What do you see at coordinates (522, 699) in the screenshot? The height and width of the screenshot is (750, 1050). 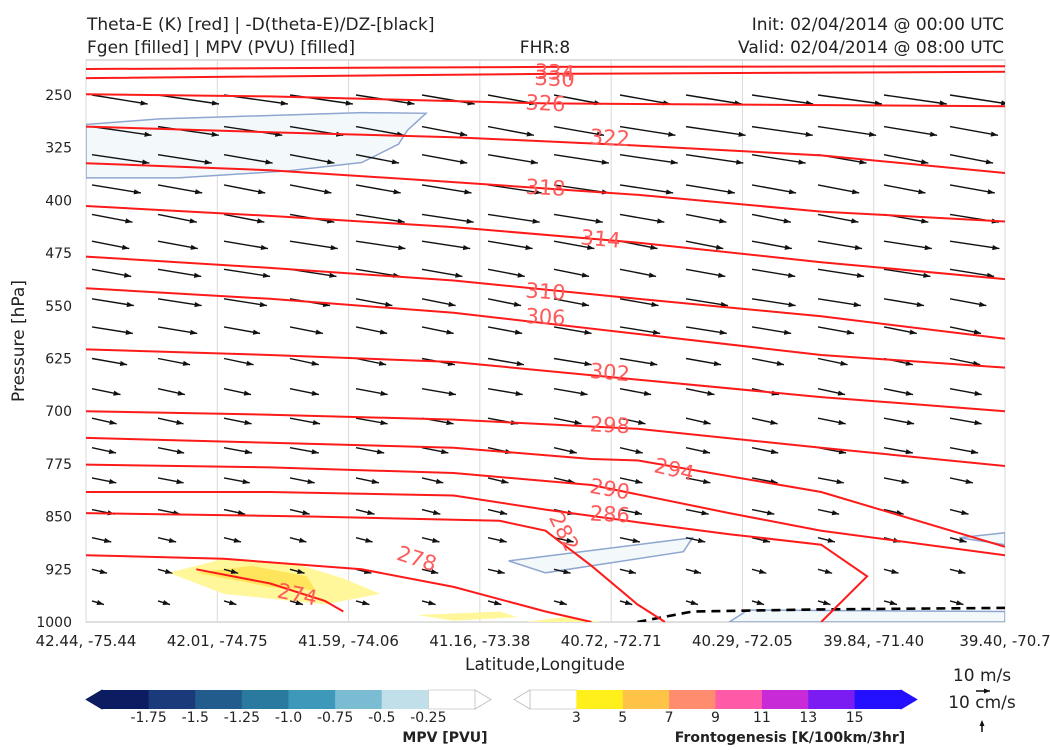 I see `colorbar-extend-left` at bounding box center [522, 699].